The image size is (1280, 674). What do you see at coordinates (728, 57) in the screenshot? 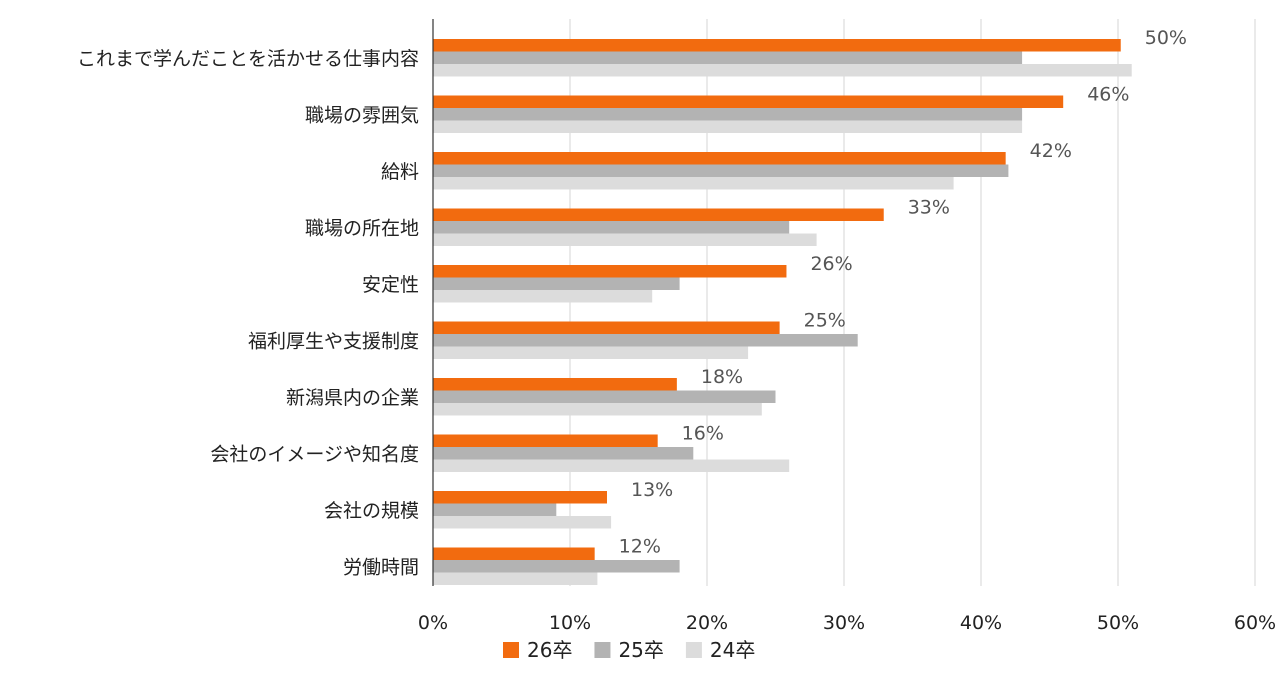
I see `bar-25卒-0` at bounding box center [728, 57].